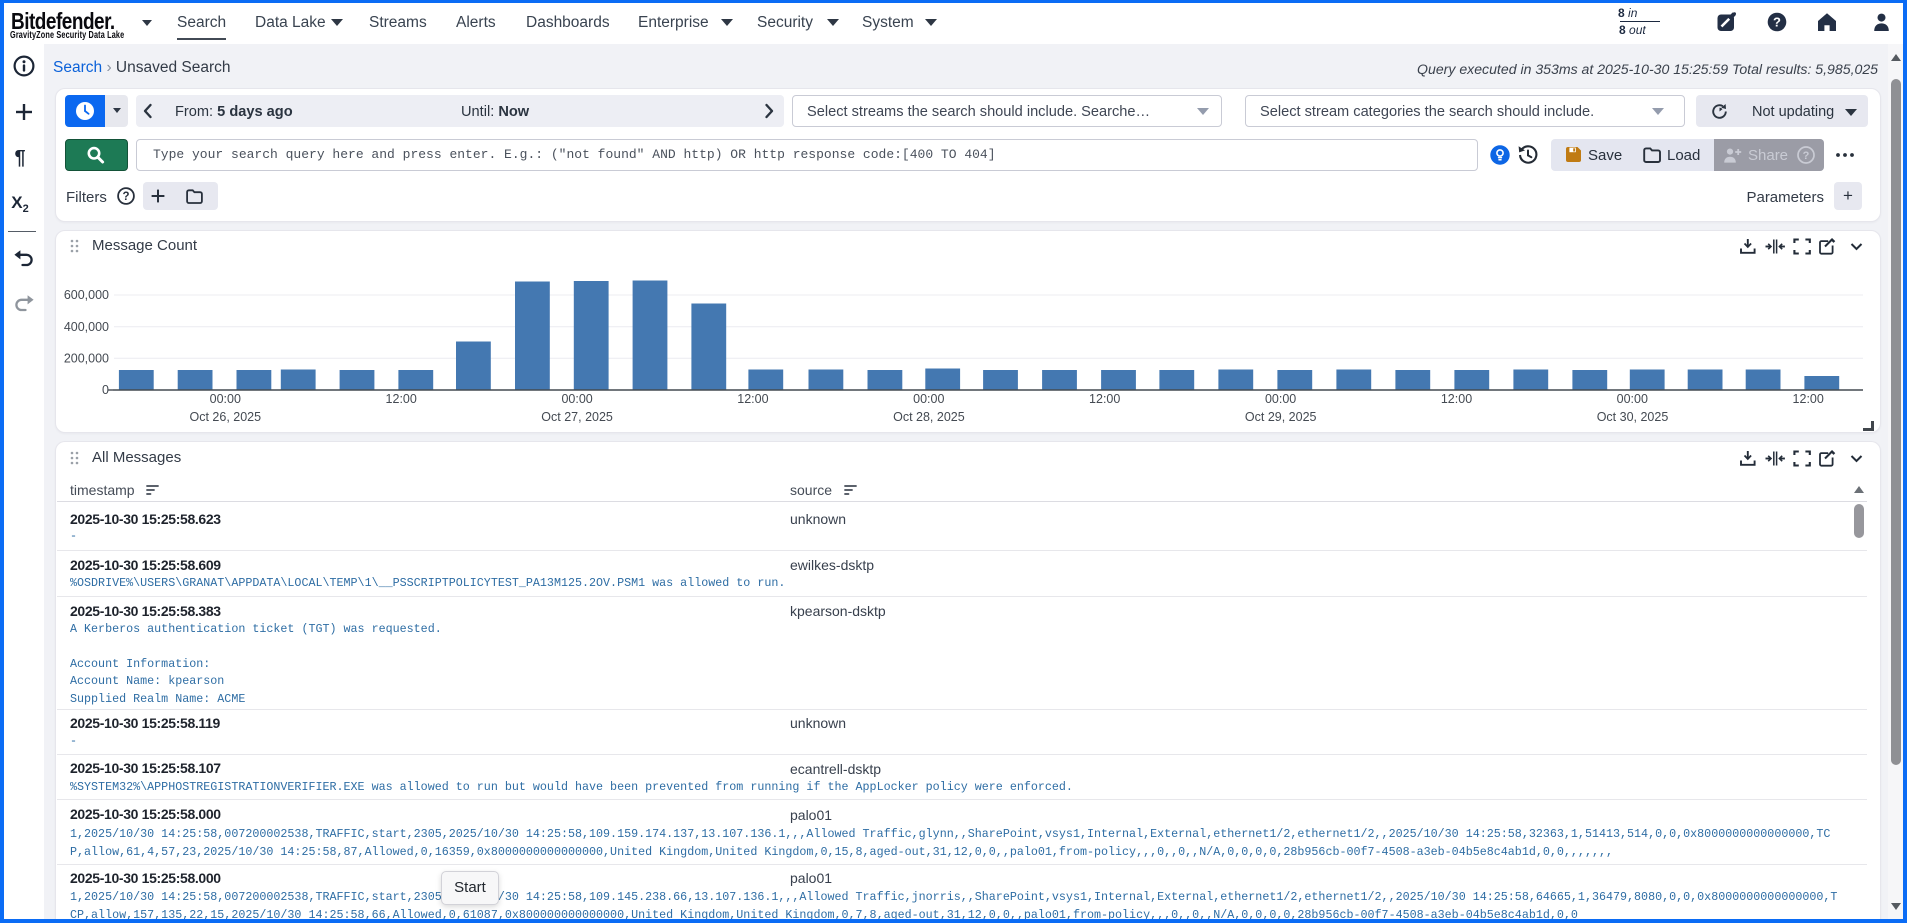 This screenshot has width=1907, height=923. Describe the element at coordinates (86, 327) in the screenshot. I see `svg-text: 400,000` at that location.